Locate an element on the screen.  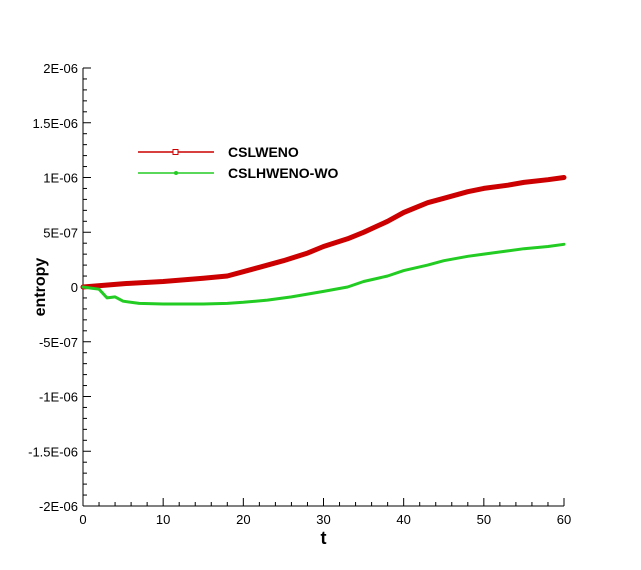
x-tick-label: 20 is located at coordinates (243, 519).